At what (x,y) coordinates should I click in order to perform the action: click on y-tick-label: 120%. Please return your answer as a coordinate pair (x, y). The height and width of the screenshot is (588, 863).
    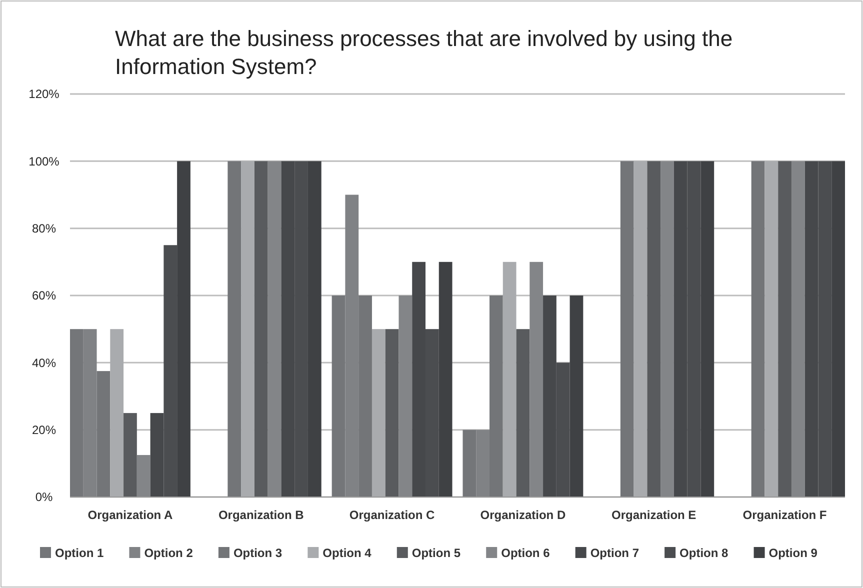
    Looking at the image, I should click on (44, 94).